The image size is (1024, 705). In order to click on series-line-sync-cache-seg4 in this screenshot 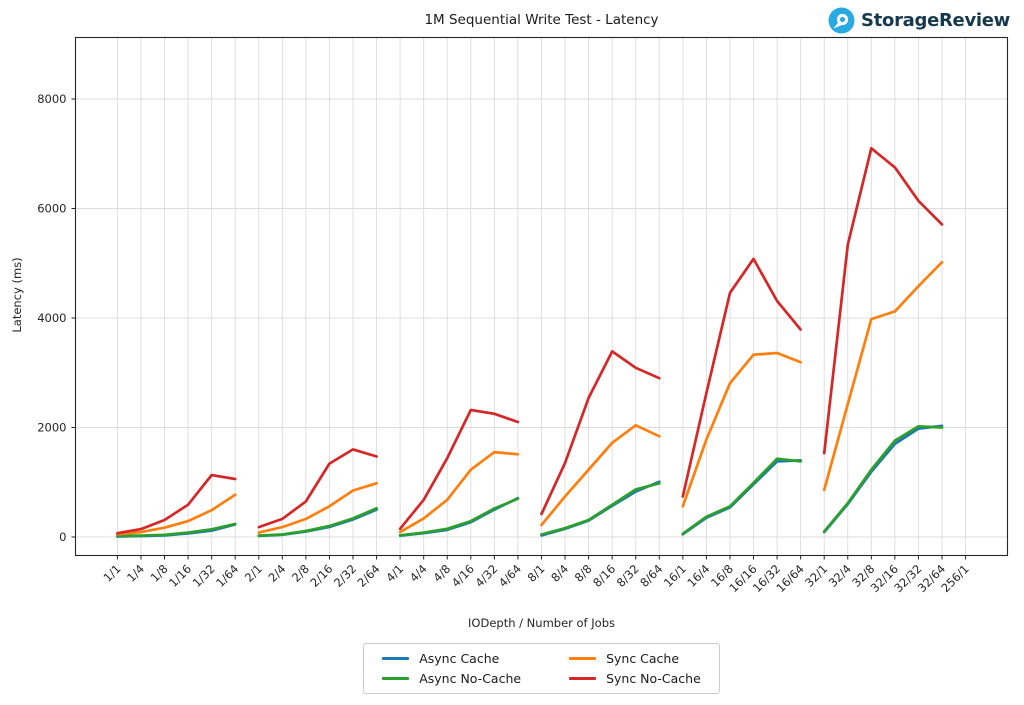, I will do `click(741, 429)`.